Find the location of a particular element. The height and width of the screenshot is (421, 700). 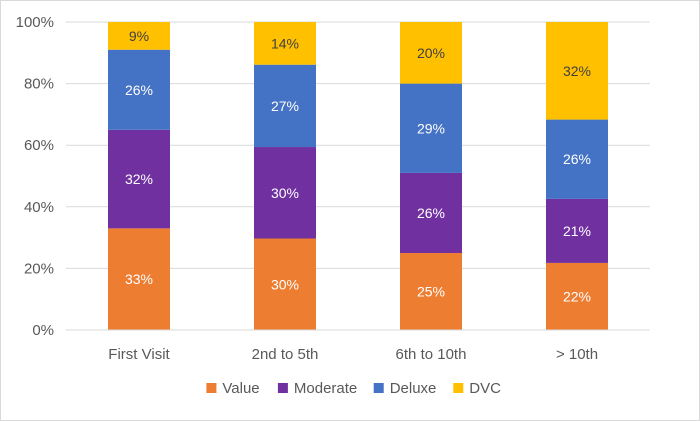

data-label: 22% is located at coordinates (577, 296).